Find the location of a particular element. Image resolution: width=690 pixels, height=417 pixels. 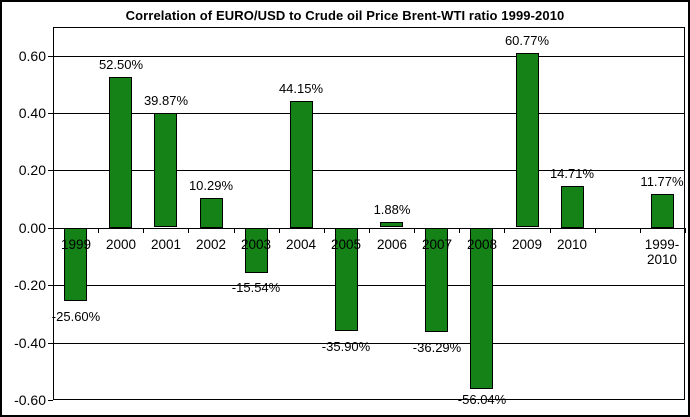

bar-2010 is located at coordinates (572, 207).